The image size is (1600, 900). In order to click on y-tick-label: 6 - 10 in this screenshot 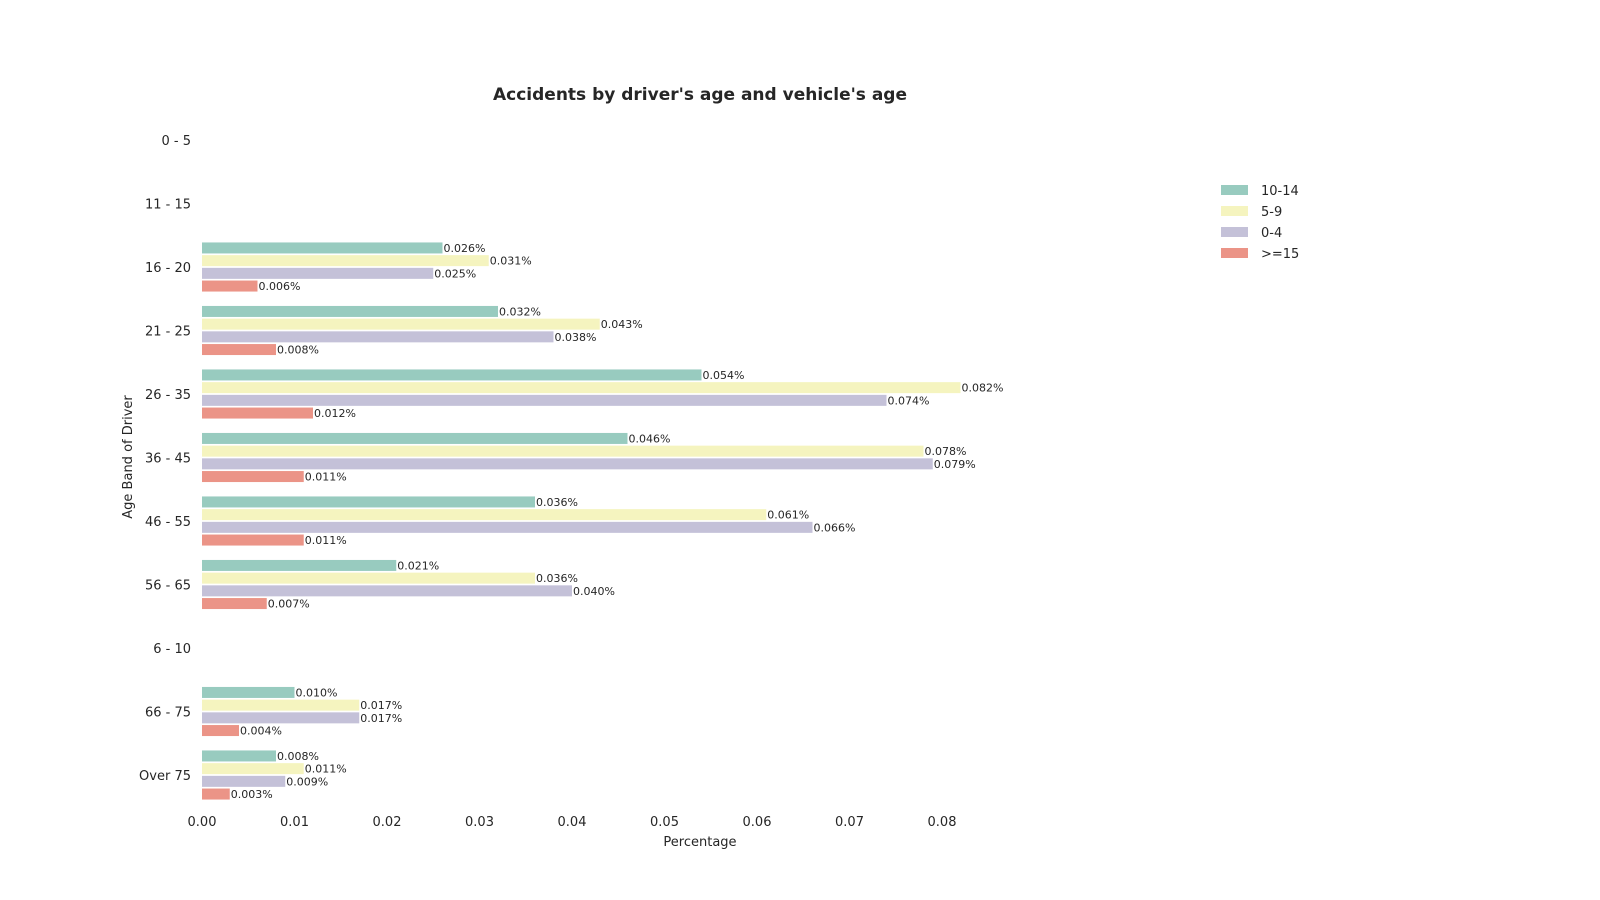, I will do `click(172, 649)`.